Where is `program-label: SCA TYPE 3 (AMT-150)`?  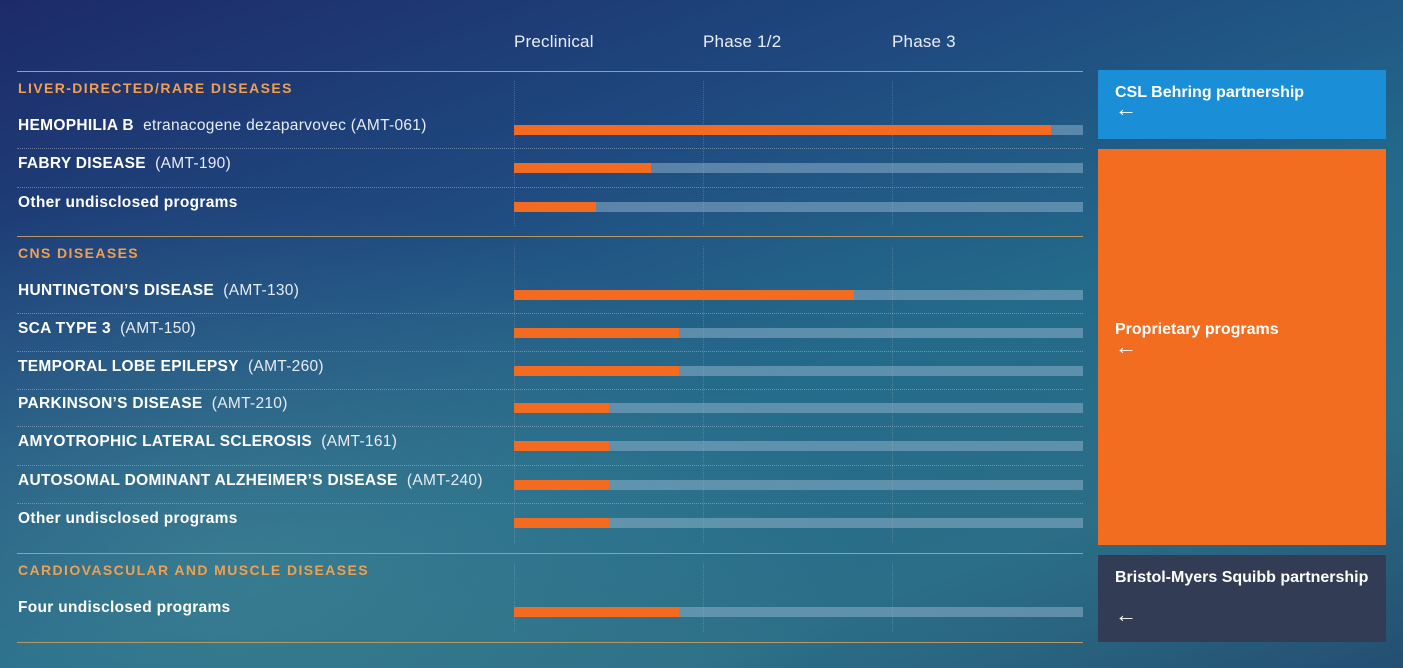 program-label: SCA TYPE 3 (AMT-150) is located at coordinates (107, 329).